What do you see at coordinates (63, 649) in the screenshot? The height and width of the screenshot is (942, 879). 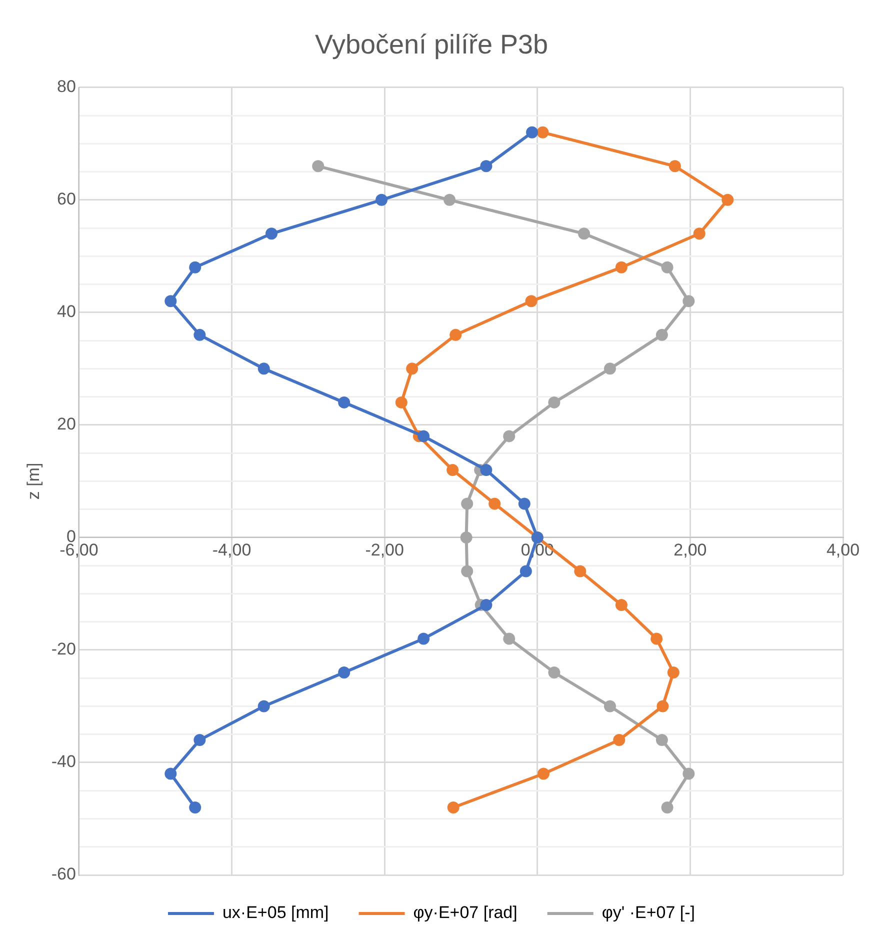 I see `y-tick-label: -20` at bounding box center [63, 649].